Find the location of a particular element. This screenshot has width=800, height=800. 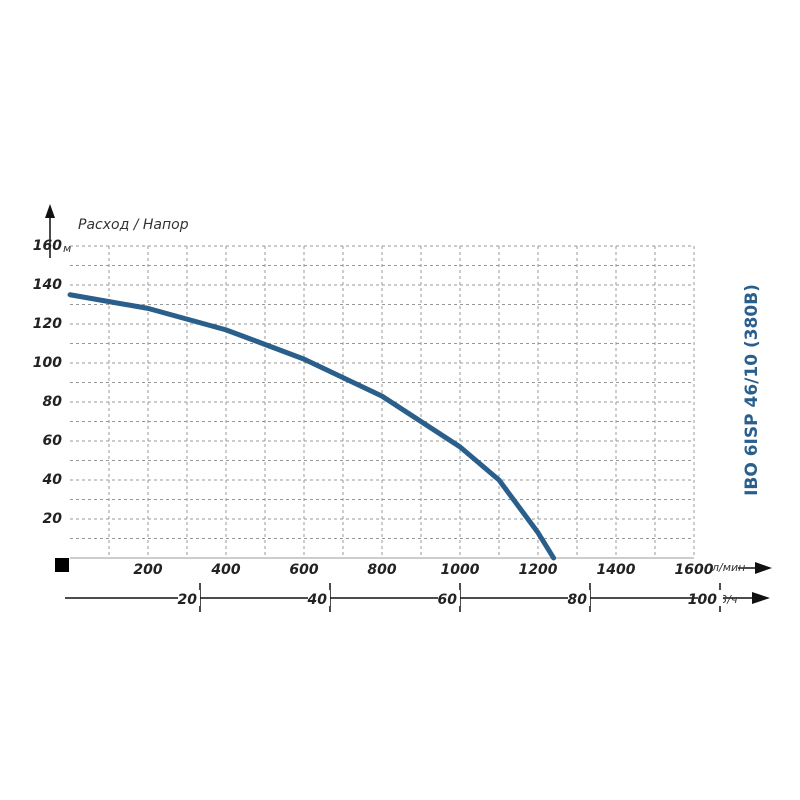

x-tick-label: 600 is located at coordinates (303, 570).